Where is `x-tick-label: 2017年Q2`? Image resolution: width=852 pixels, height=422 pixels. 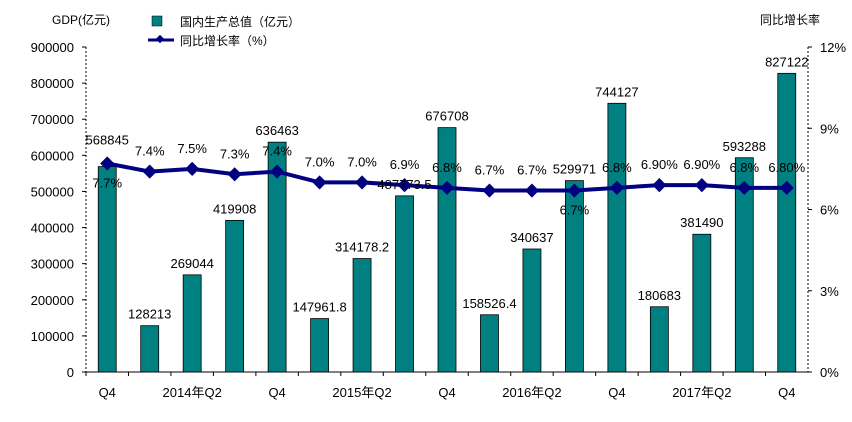 x-tick-label: 2017年Q2 is located at coordinates (701, 392).